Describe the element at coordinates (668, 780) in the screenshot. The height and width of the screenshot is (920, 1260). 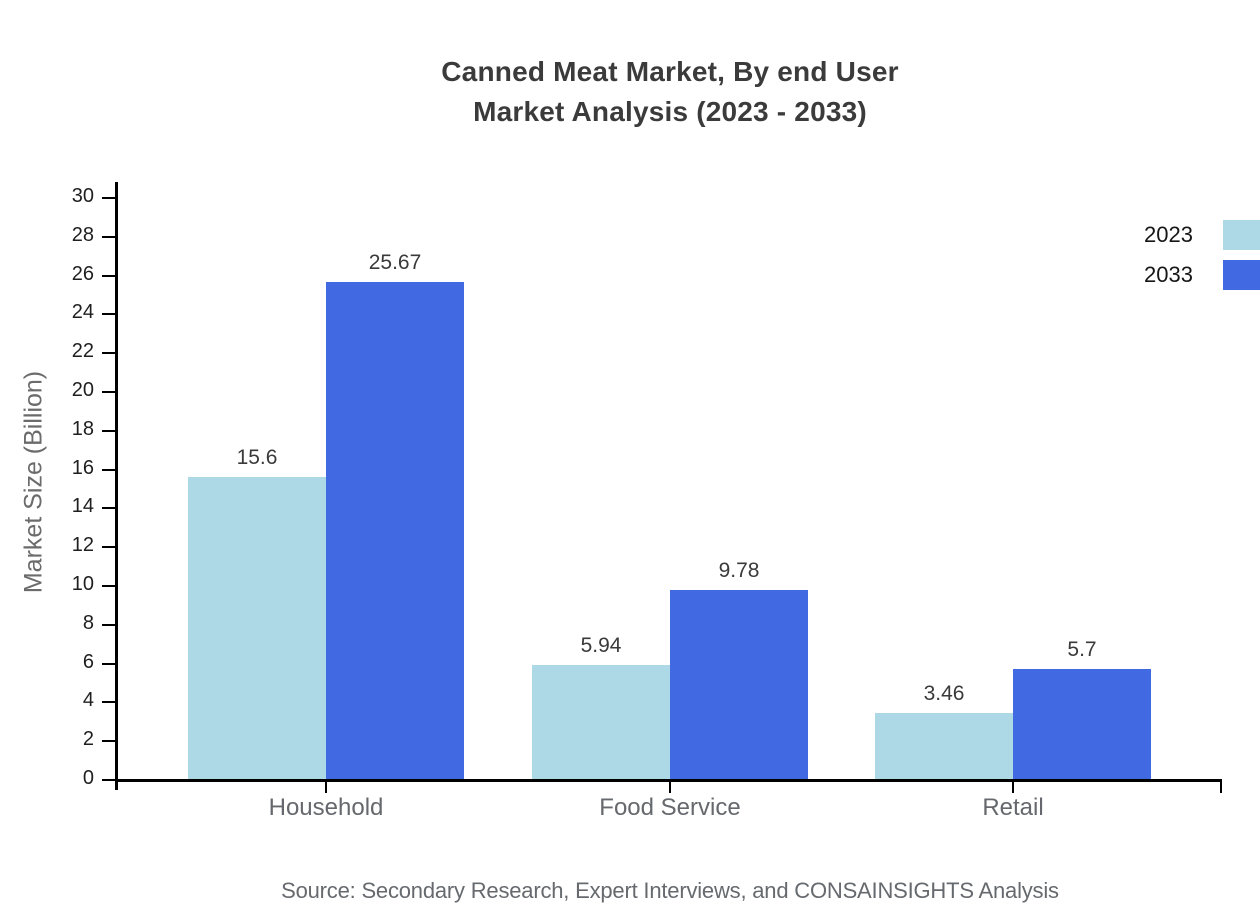
I see `x-axis-line` at that location.